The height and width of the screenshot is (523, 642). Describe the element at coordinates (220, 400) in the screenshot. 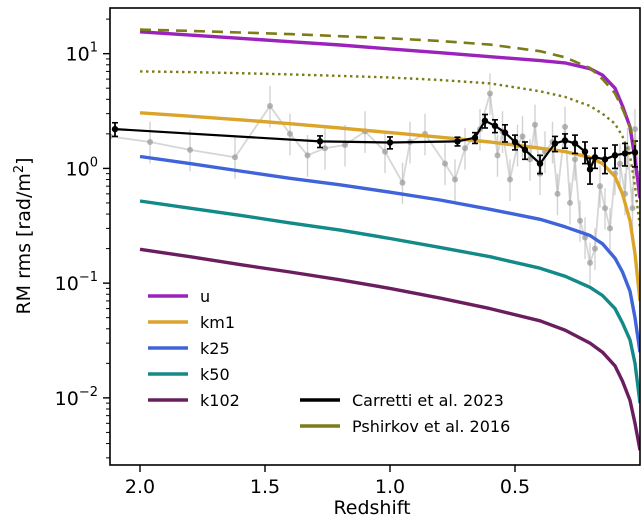

I see `legend-label-k102: k102` at that location.